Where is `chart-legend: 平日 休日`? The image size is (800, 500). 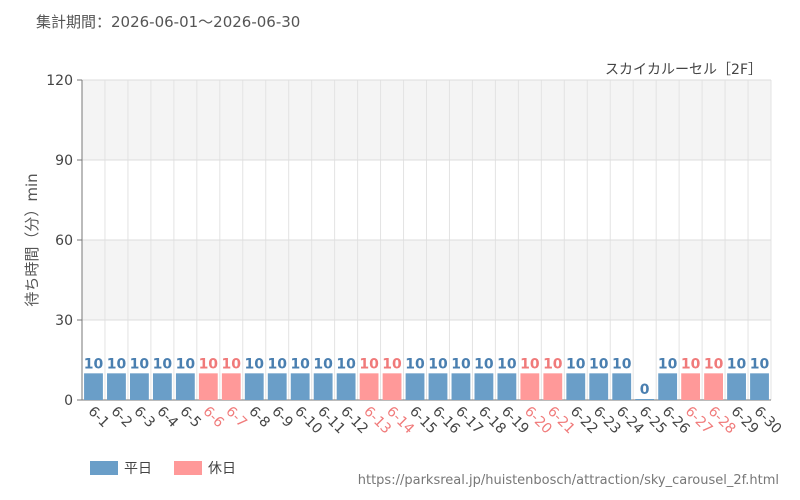 chart-legend: 平日 休日 is located at coordinates (174, 468).